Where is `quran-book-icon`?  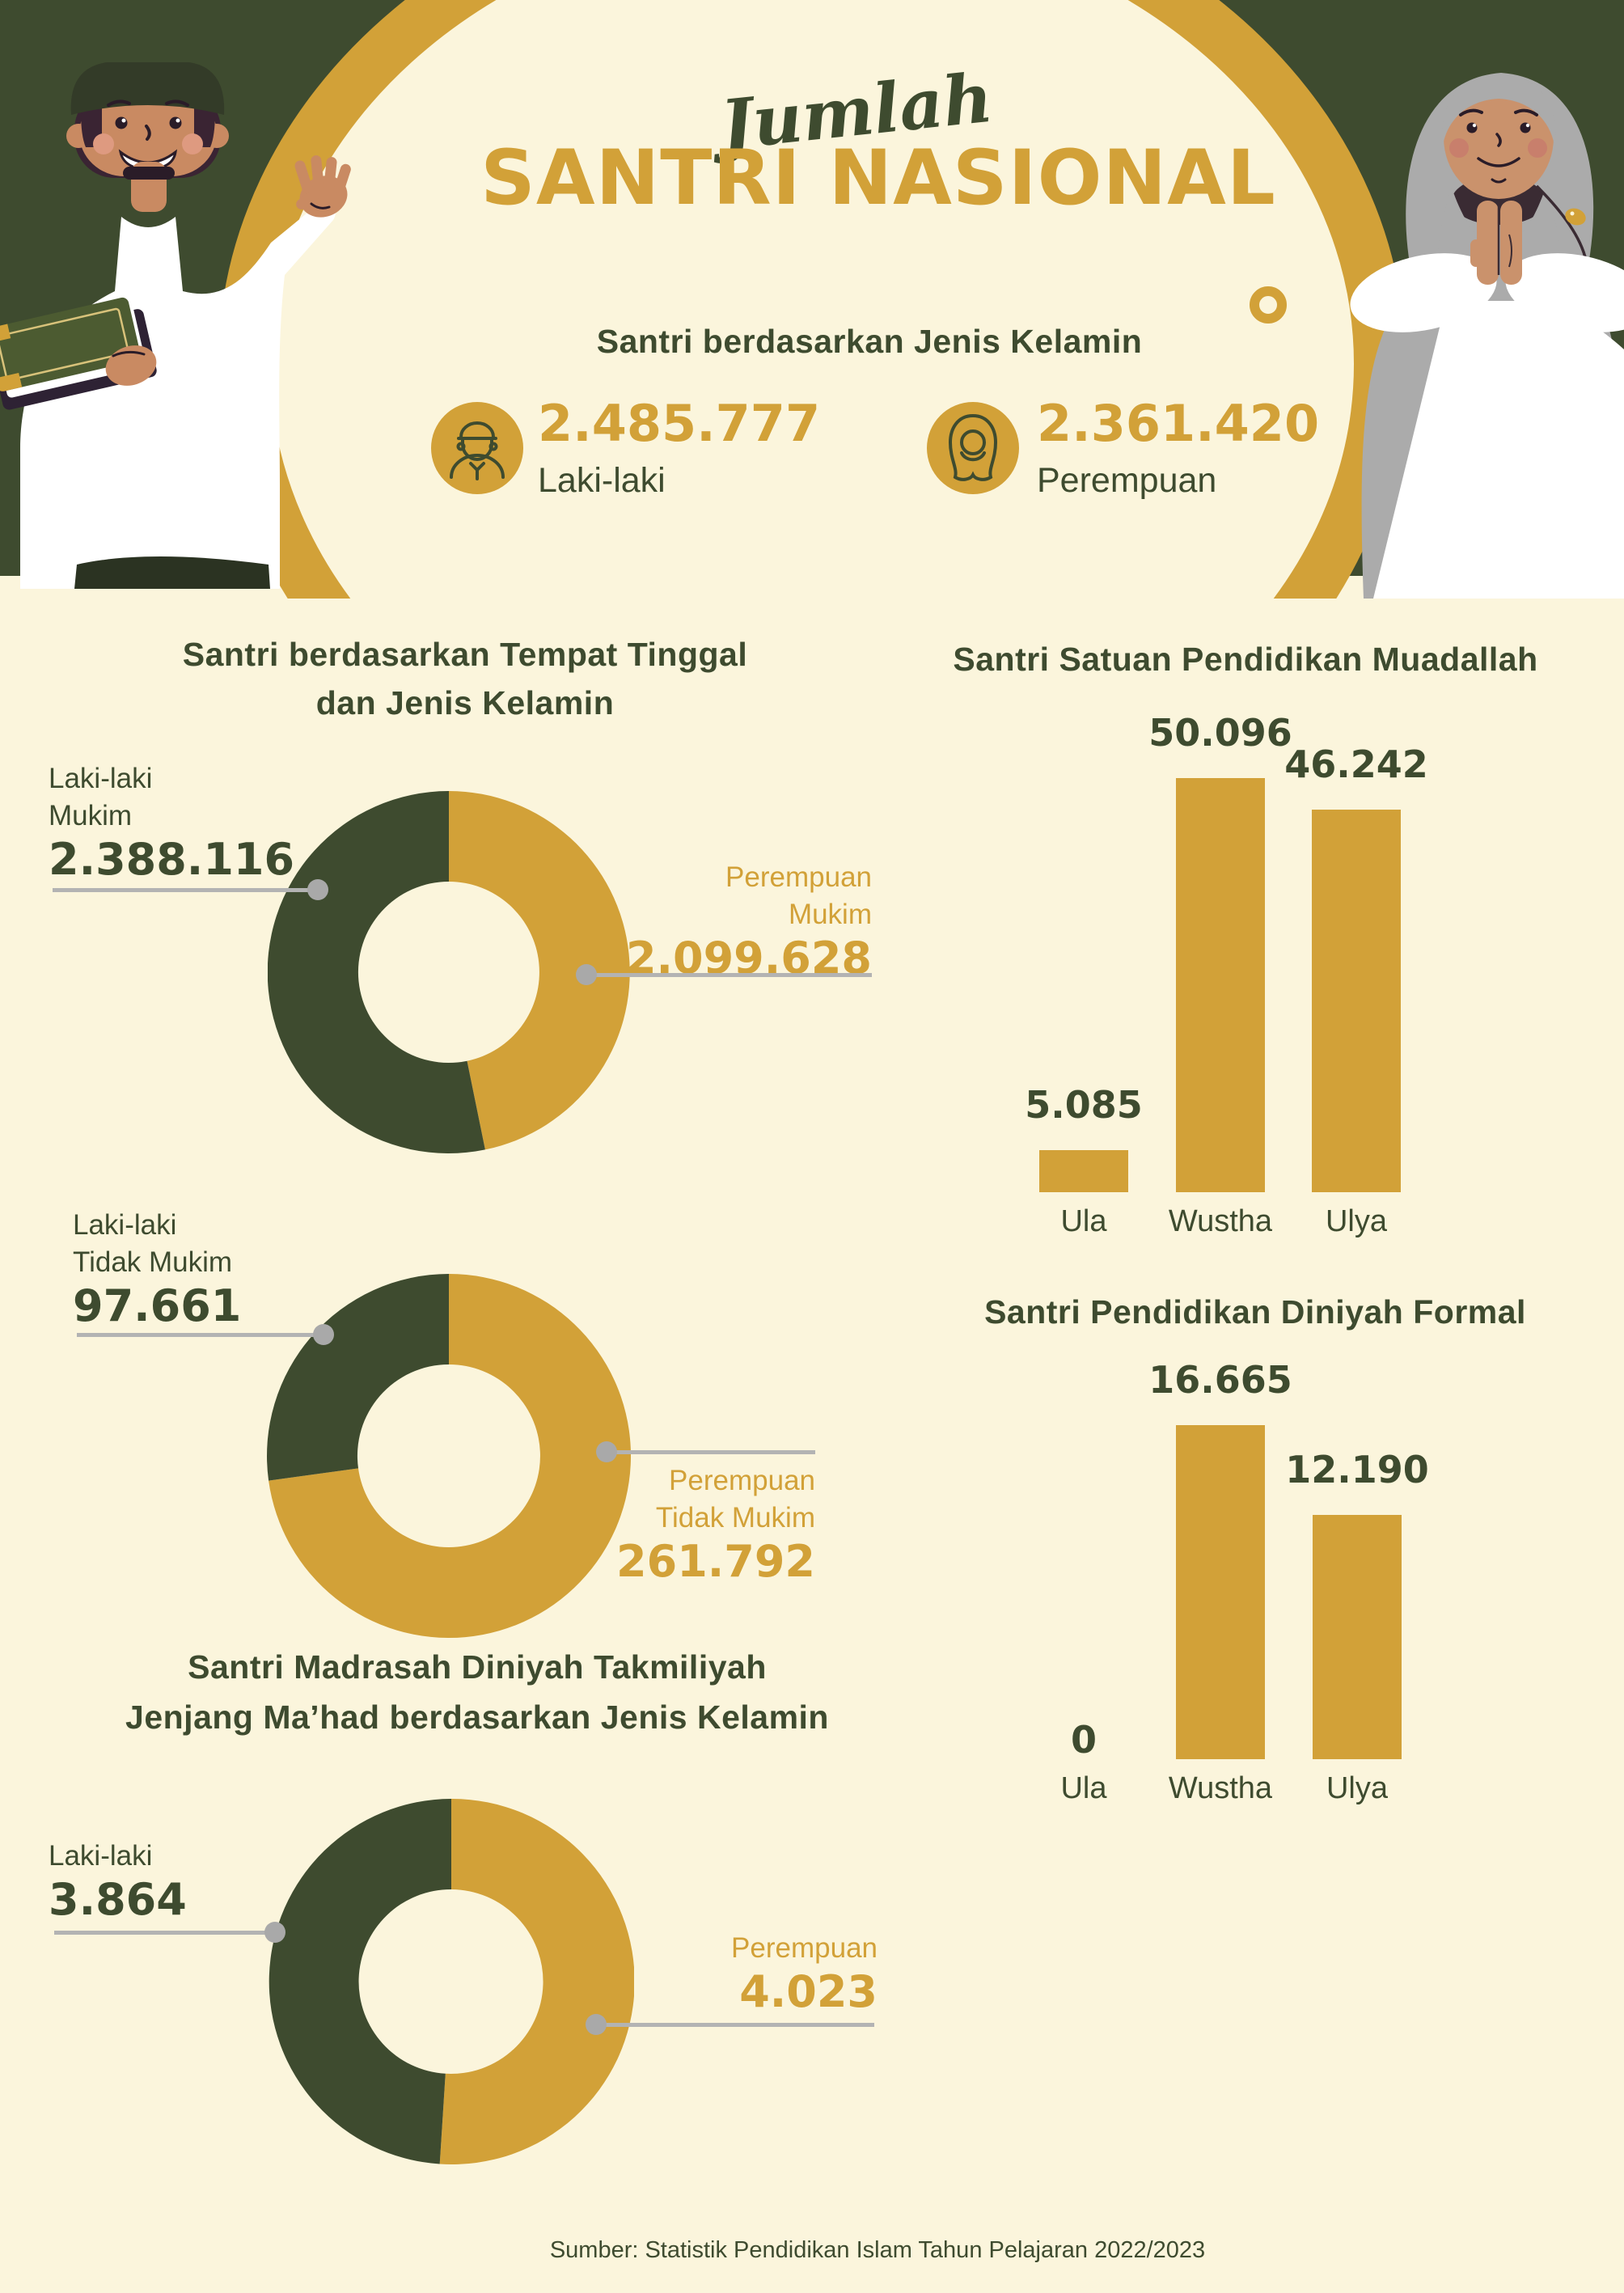 quran-book-icon is located at coordinates (78, 354).